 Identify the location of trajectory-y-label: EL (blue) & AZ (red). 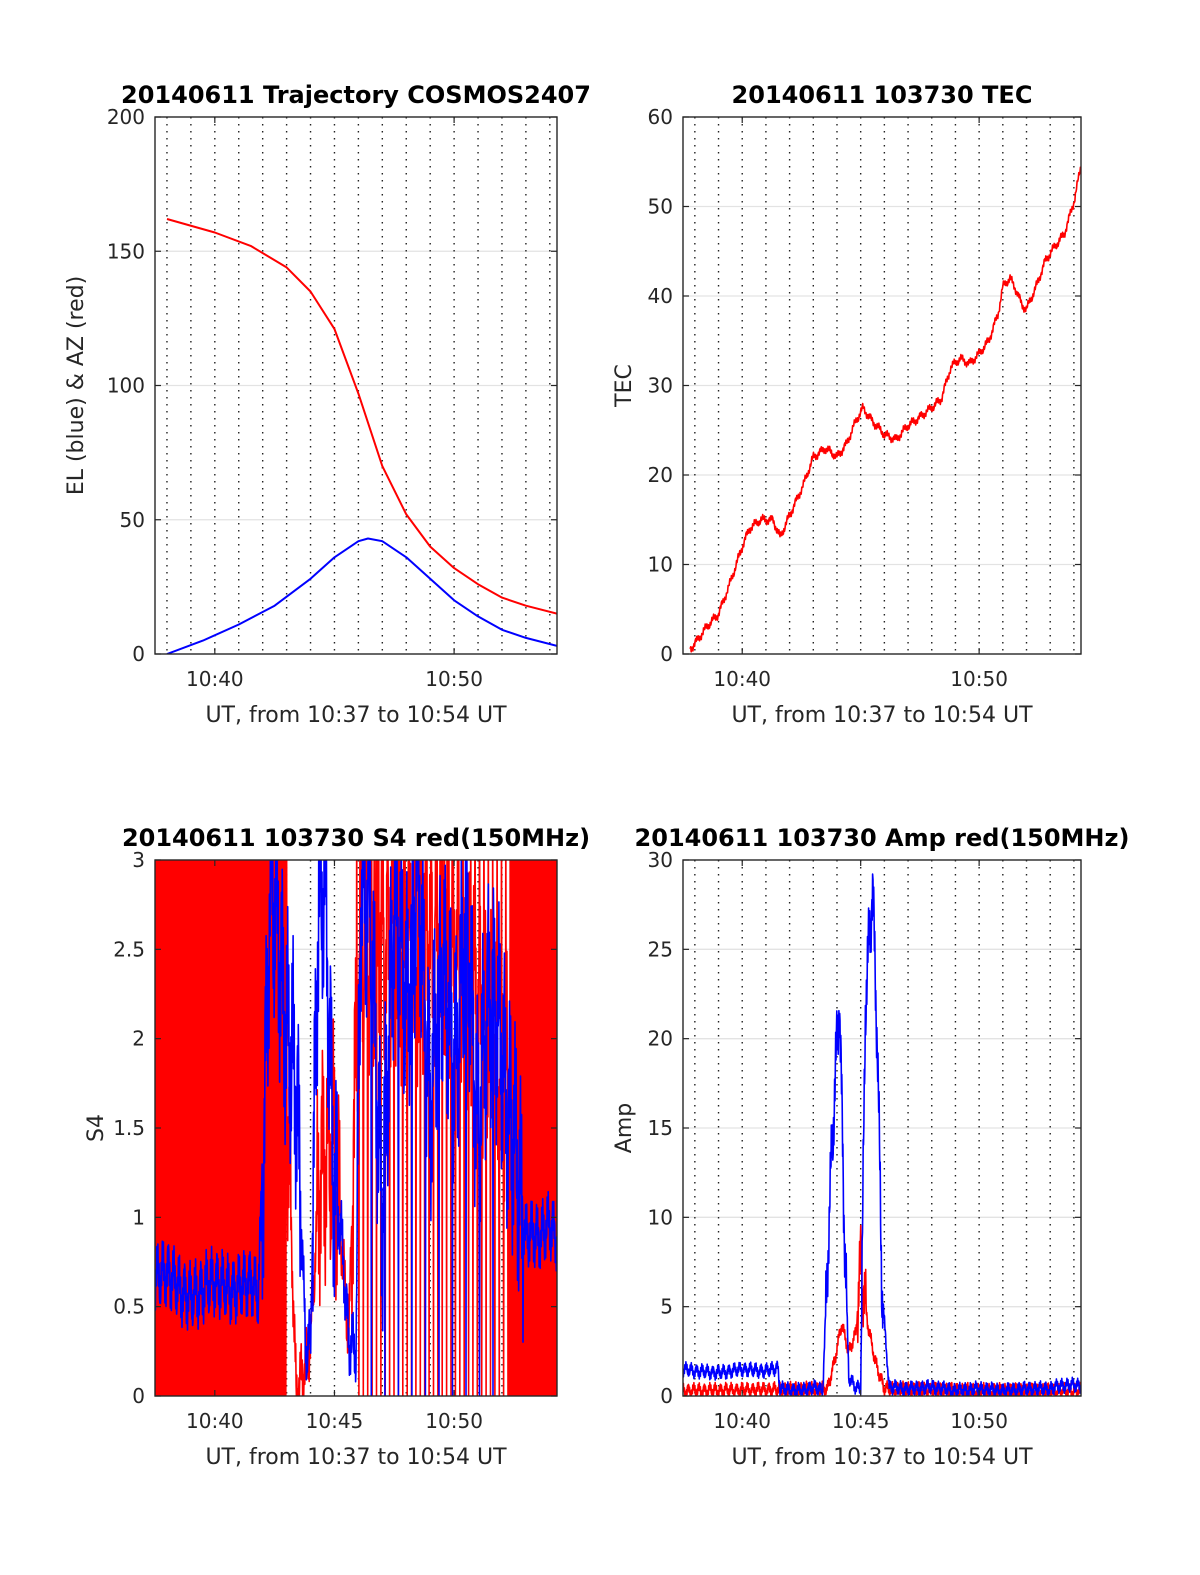
(76, 385).